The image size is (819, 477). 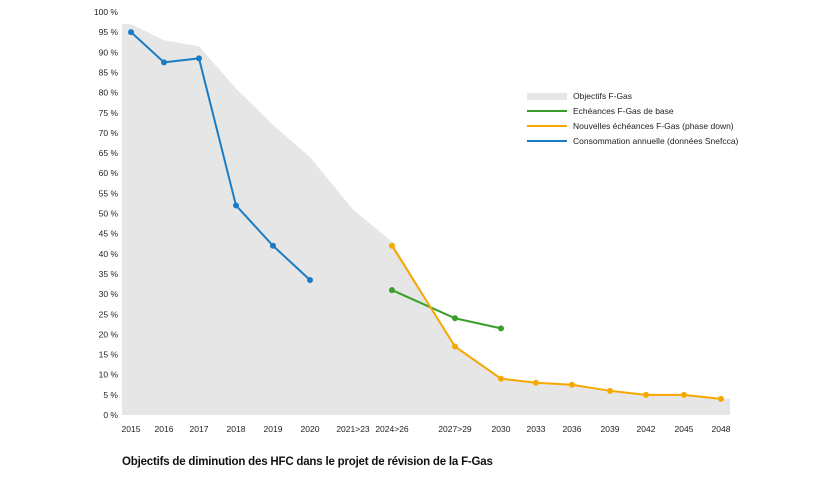 I want to click on y-tick-label: 80 %, so click(x=109, y=93).